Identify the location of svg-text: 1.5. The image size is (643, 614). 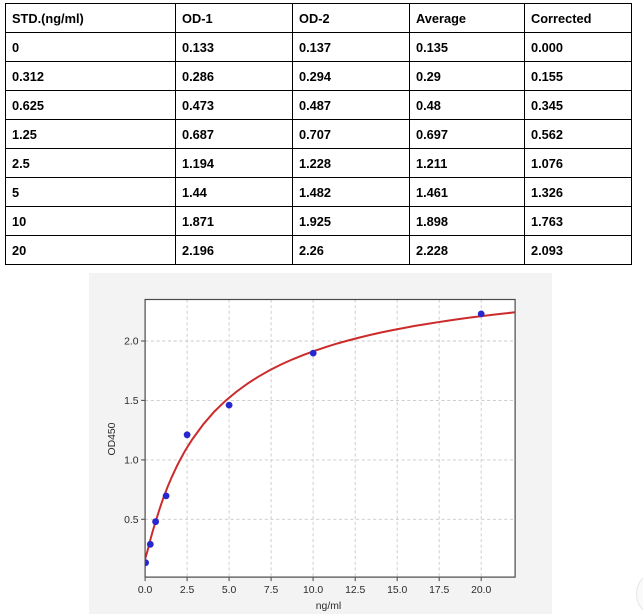
(131, 401).